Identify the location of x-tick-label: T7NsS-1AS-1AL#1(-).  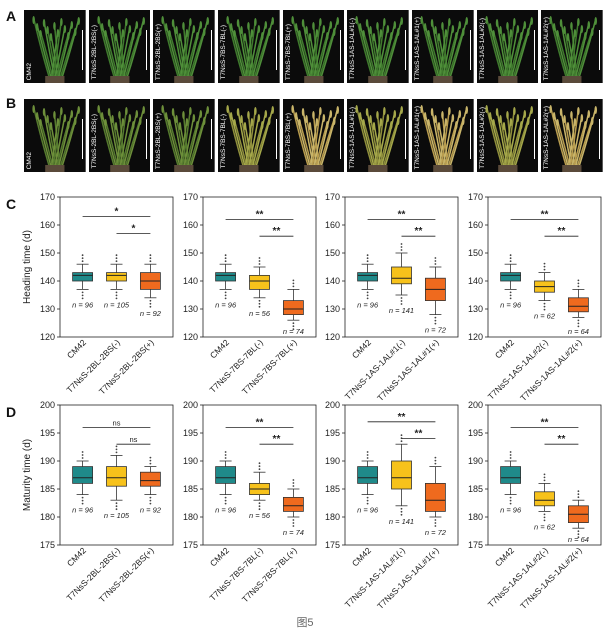
(375, 369).